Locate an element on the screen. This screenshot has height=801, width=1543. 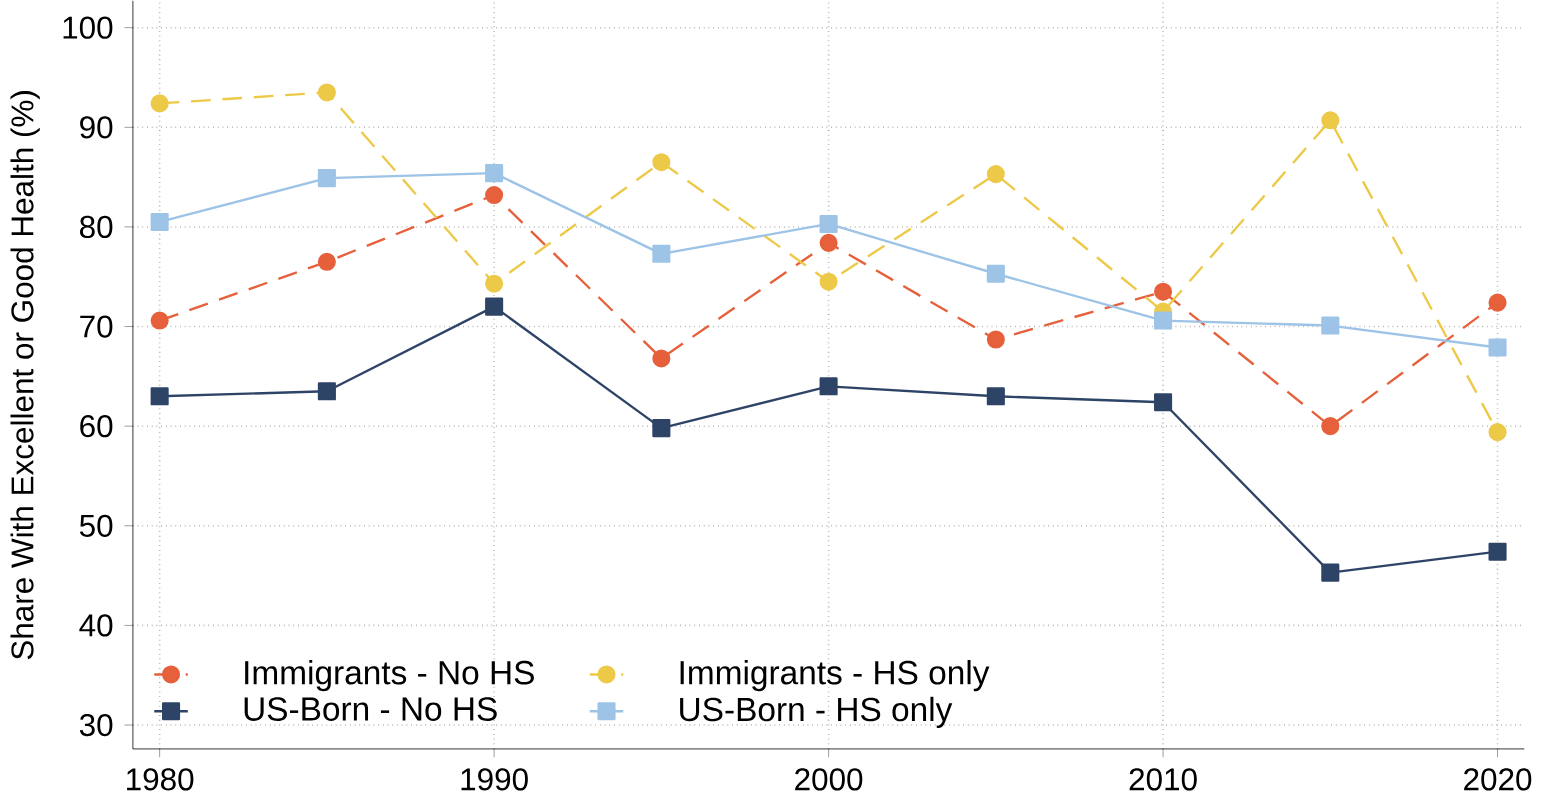
legend-label: US-Born - HS only is located at coordinates (816, 712).